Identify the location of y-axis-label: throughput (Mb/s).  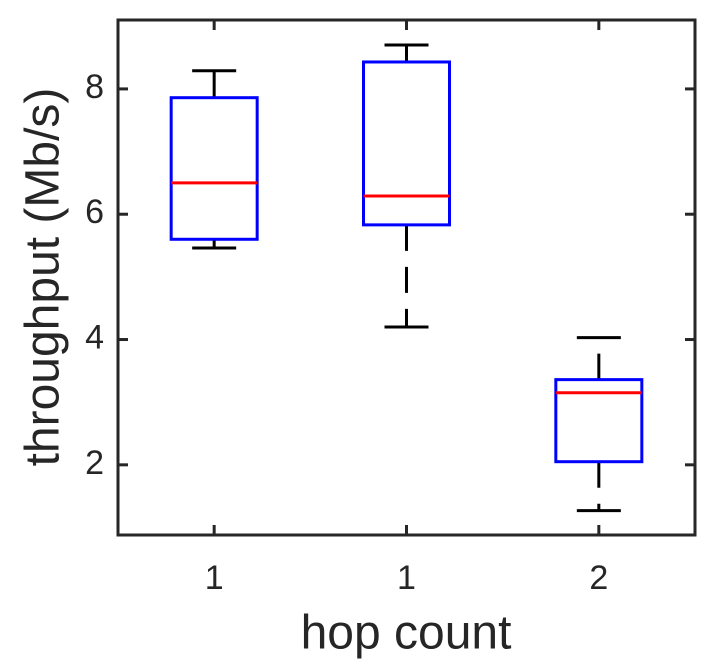
(43, 277).